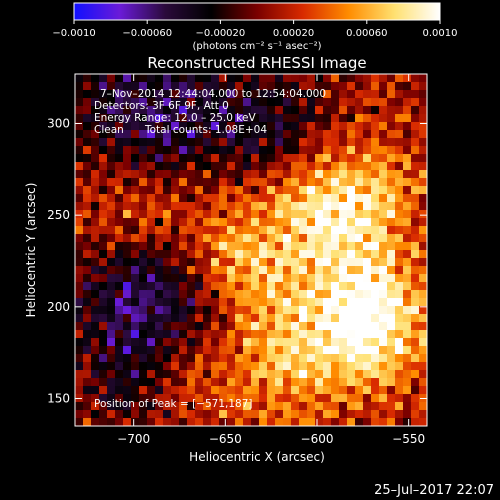 This screenshot has height=500, width=500. I want to click on y-tick-label: 300, so click(58, 124).